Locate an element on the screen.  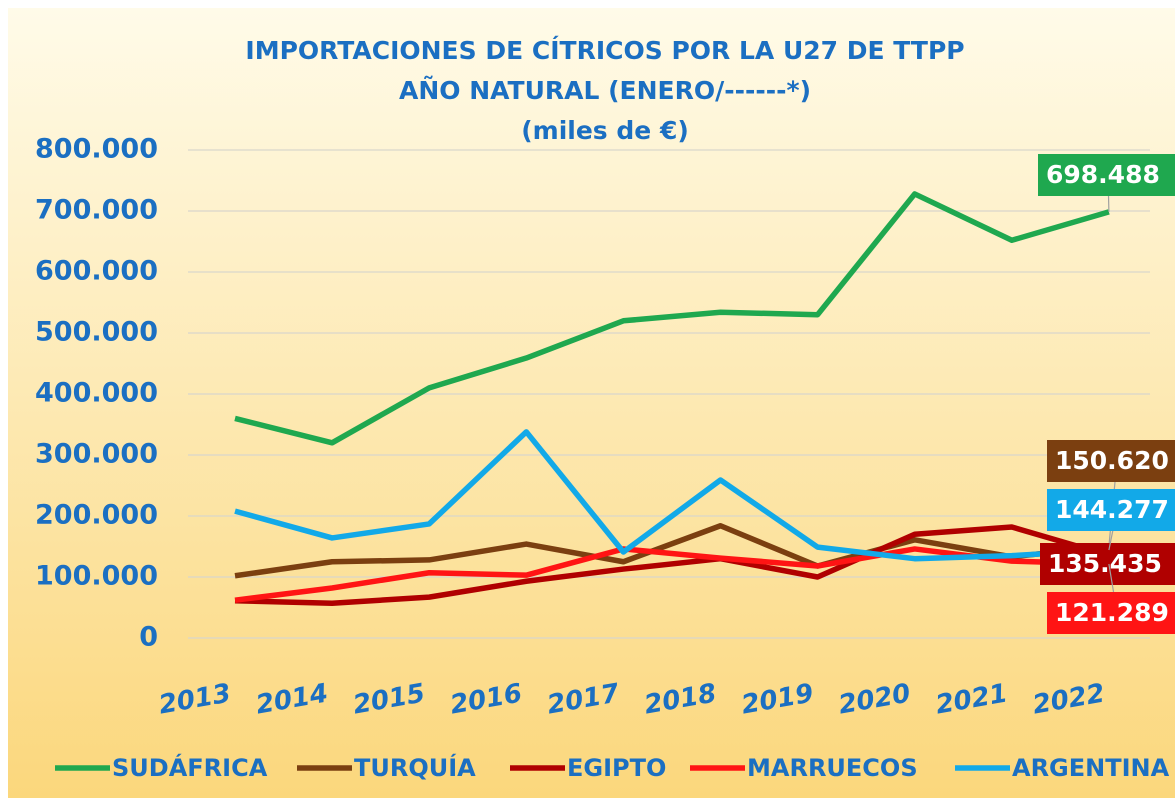
data-label: 135.435 is located at coordinates (1105, 563).